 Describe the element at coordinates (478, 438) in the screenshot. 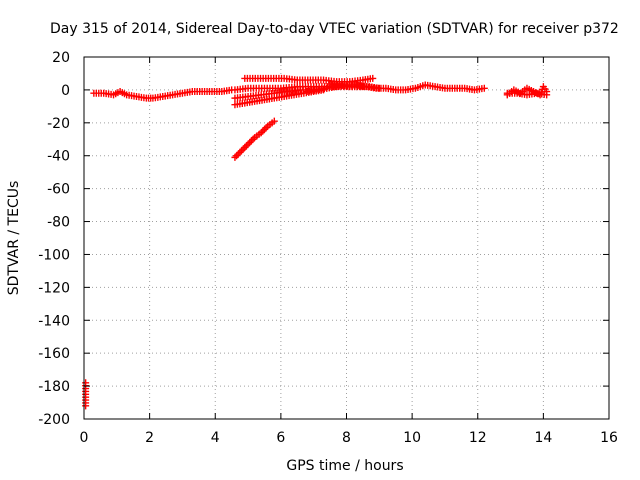

I see `x-tick-label: 12` at that location.